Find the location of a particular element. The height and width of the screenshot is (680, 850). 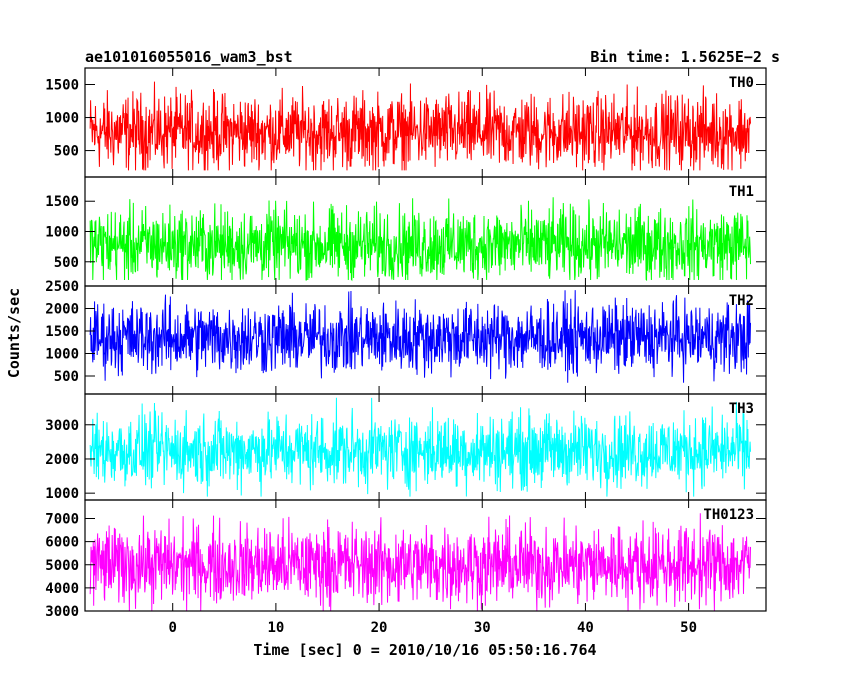

y-axis-label: Counts/sec is located at coordinates (14, 333).